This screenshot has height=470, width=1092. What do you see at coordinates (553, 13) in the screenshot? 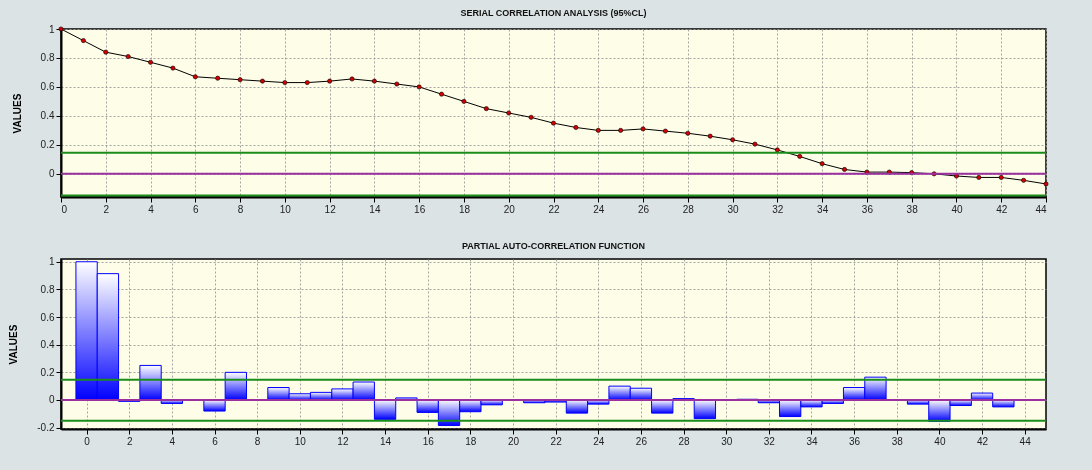
I see `chart-title: SERIAL CORRELATION ANALYSIS (95%CL)` at bounding box center [553, 13].